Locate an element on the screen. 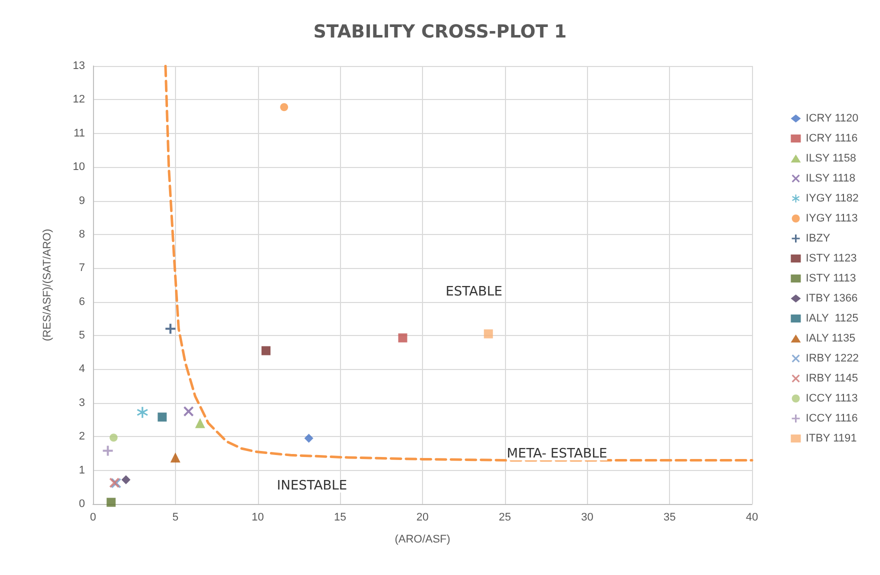 The width and height of the screenshot is (880, 575). legend-label: ICRY 1120 is located at coordinates (832, 118).